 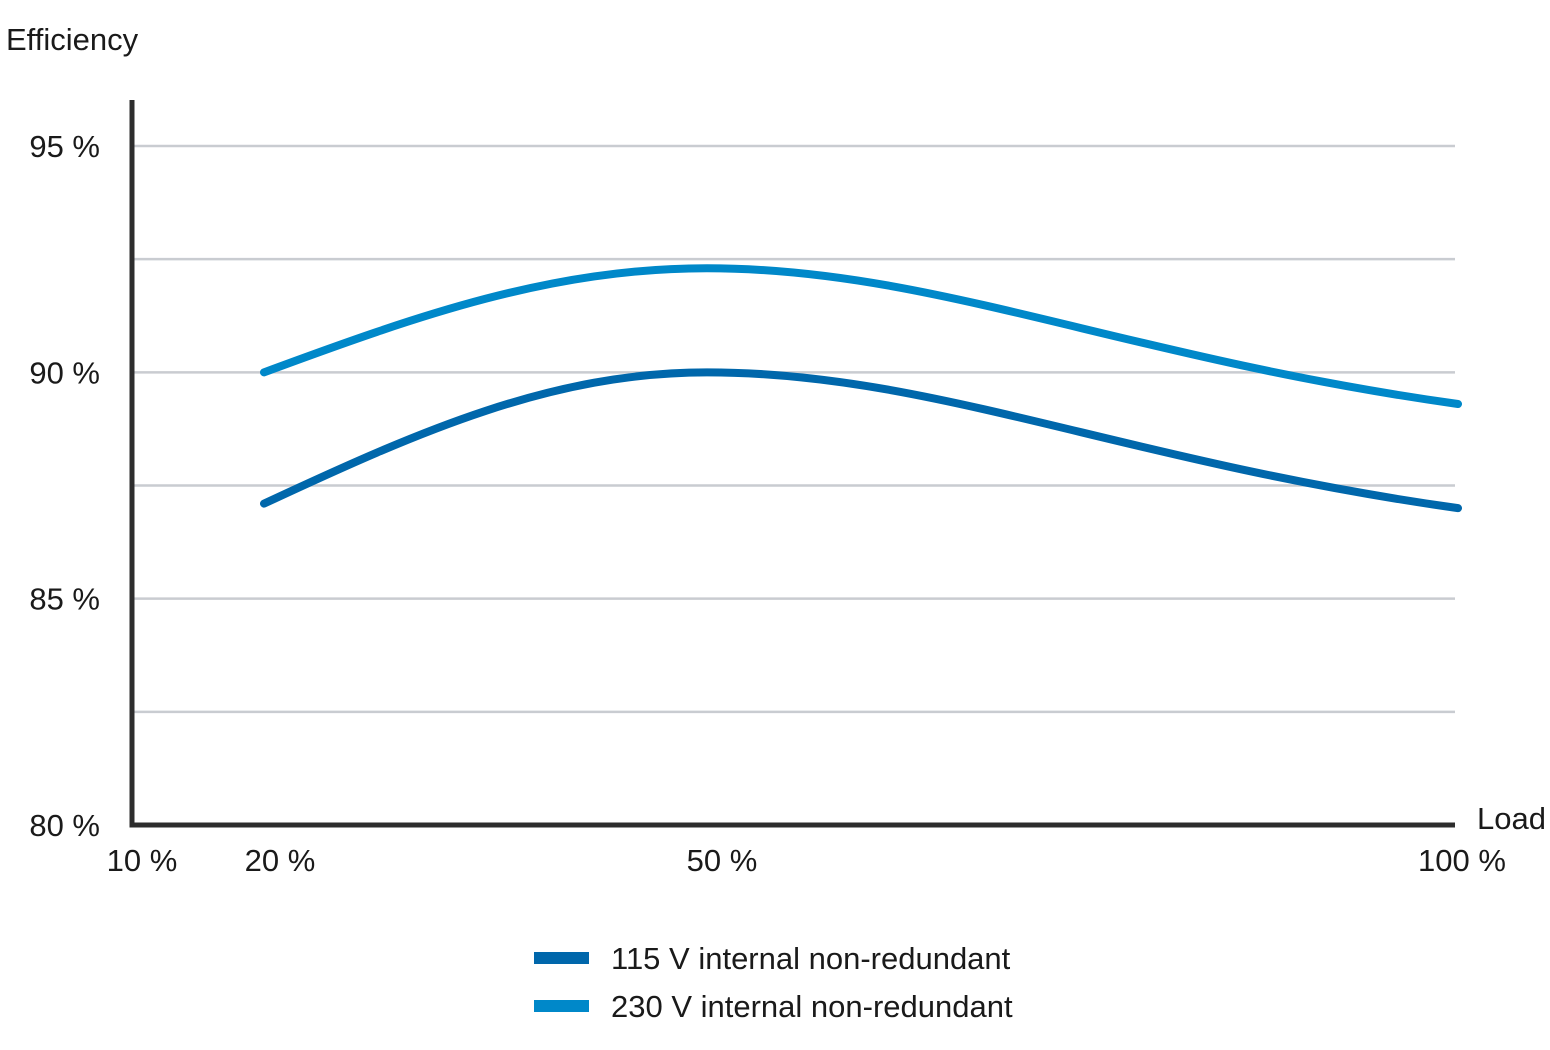 I want to click on x-tick-label: 50 %, so click(x=722, y=860).